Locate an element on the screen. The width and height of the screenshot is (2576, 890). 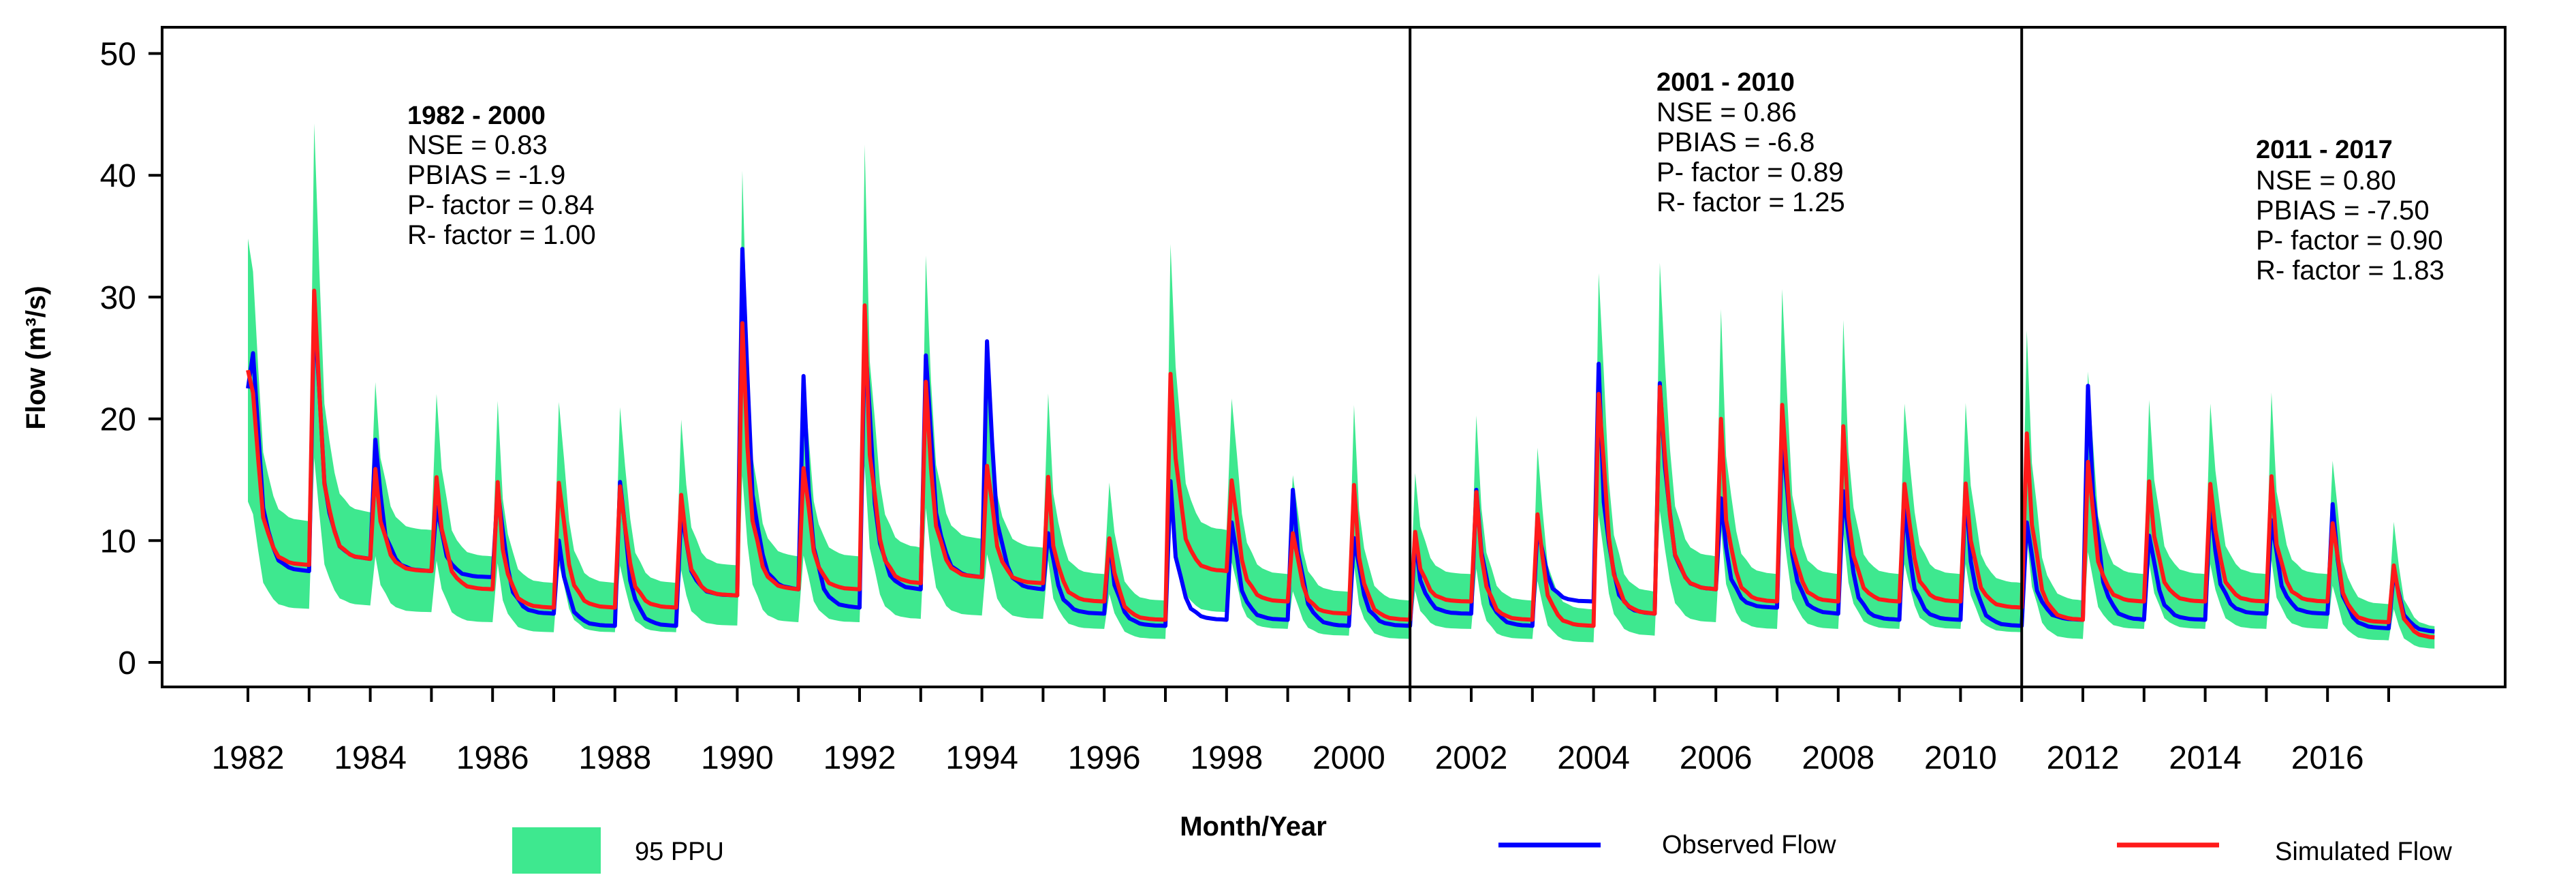
x-tick-label: 1988 is located at coordinates (614, 758).